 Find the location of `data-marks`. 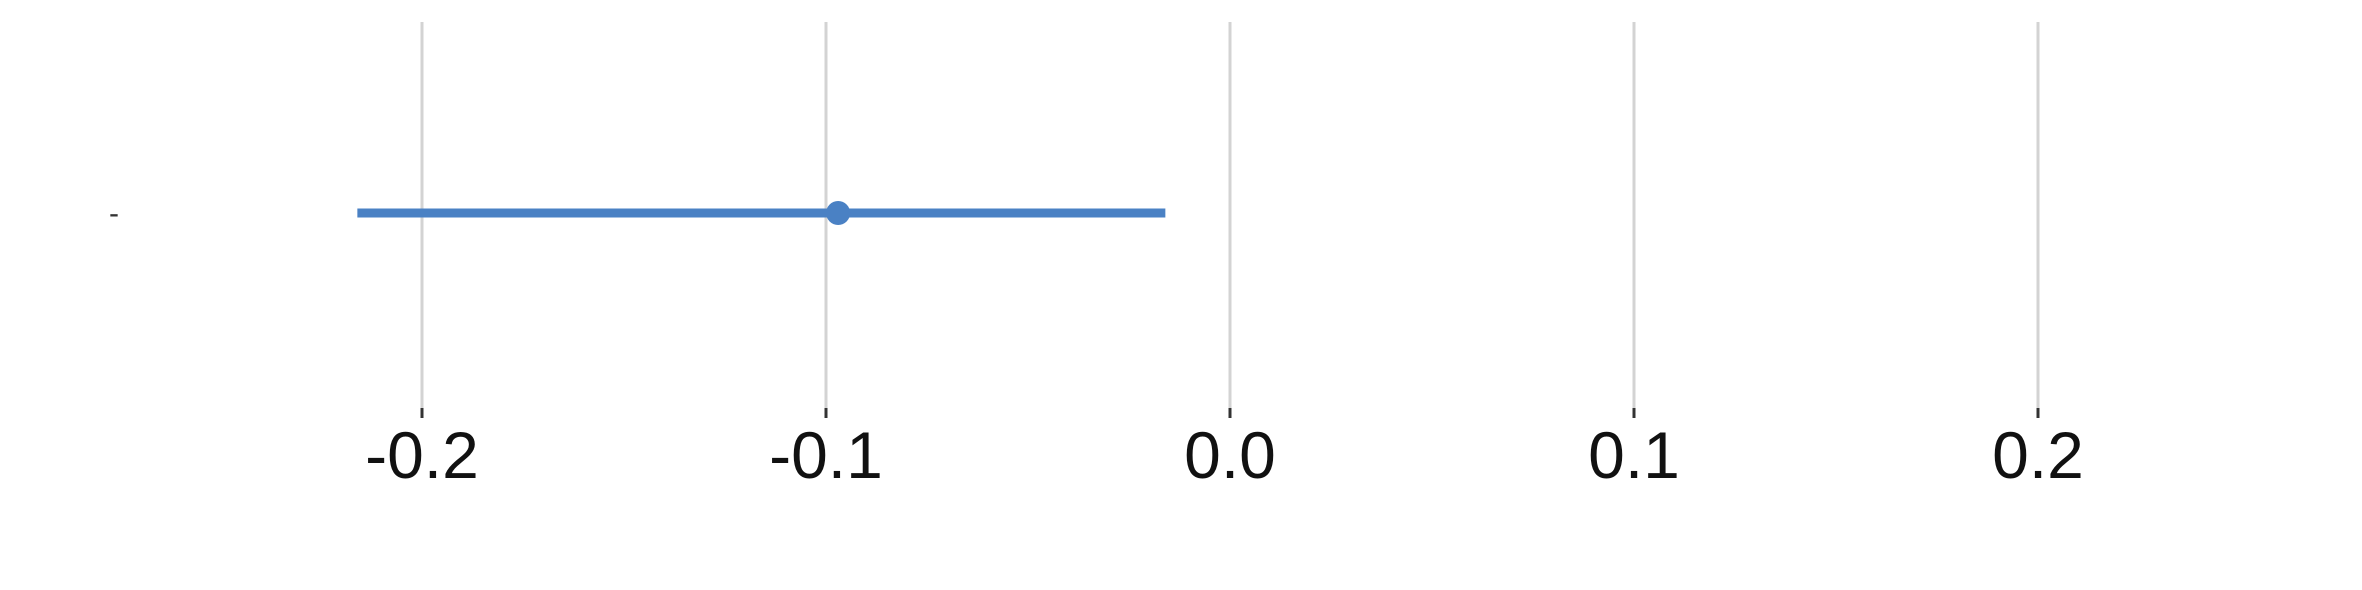

data-marks is located at coordinates (761, 213).